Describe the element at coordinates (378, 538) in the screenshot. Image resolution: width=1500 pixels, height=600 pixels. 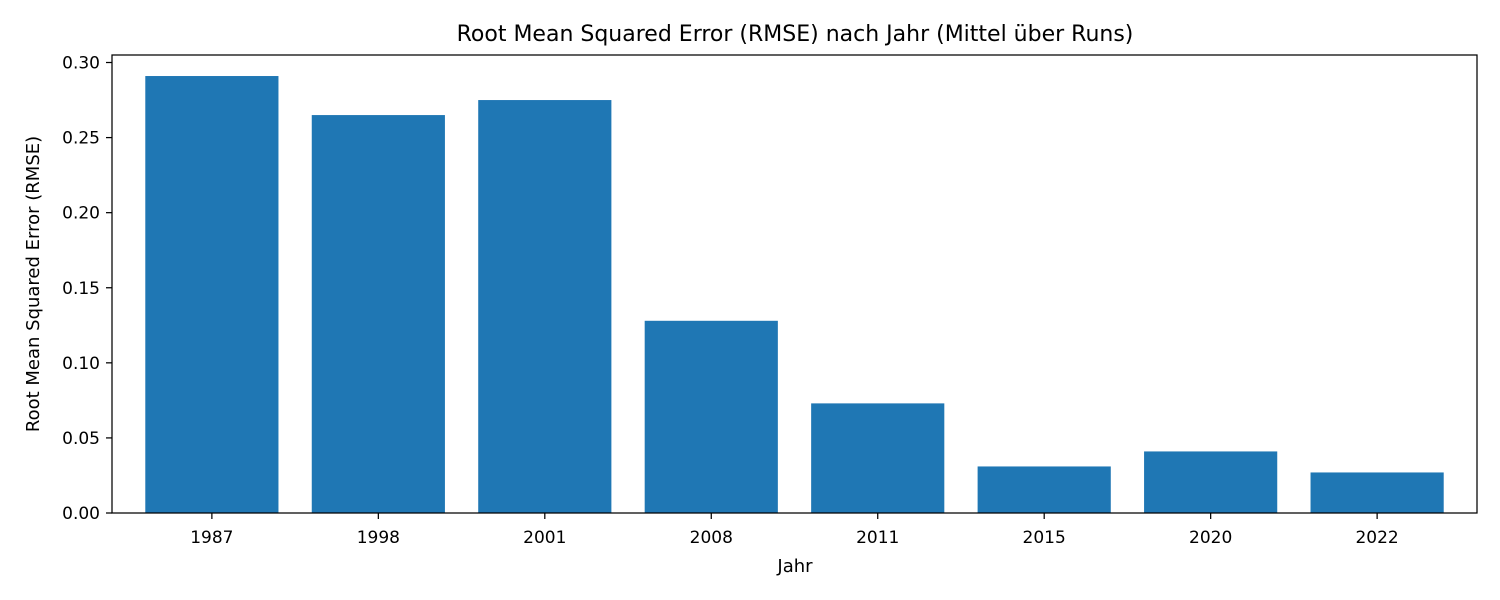
I see `x-tick-label: 1998` at that location.